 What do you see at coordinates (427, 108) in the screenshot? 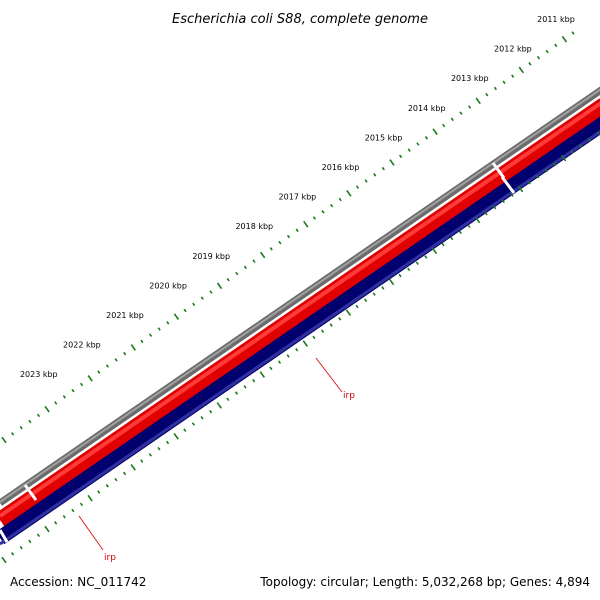
I see `kbp-tick-label: 2014 kbp` at bounding box center [427, 108].